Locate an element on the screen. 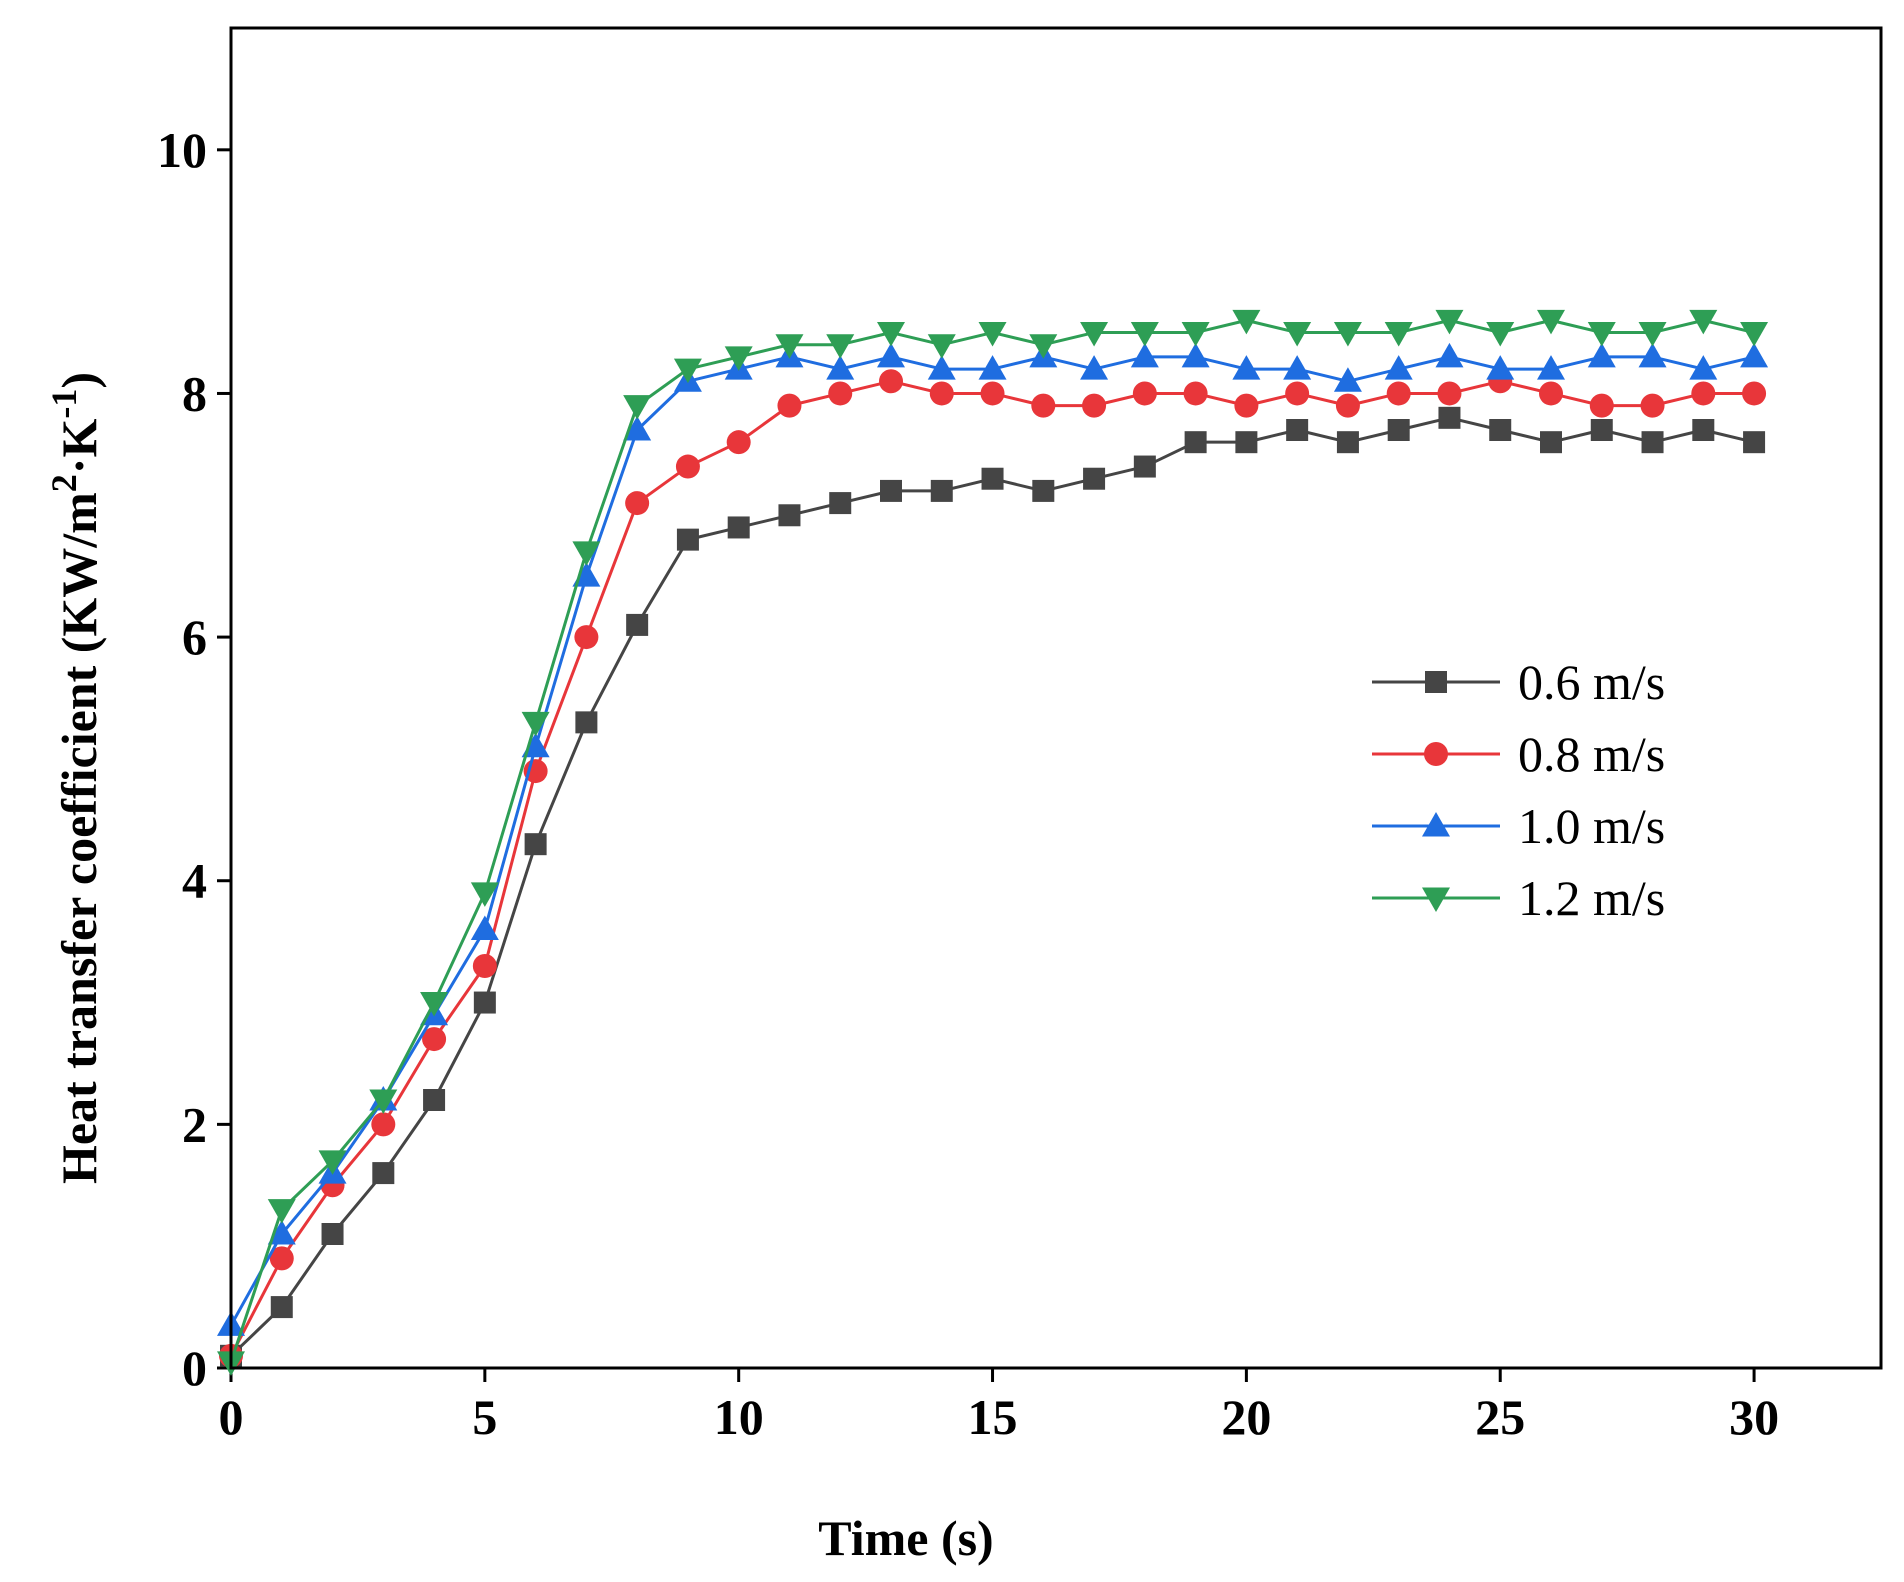 This screenshot has width=1904, height=1582. y-axis-title: Heat transfer coefficient (KW/m2·K-1) is located at coordinates (75, 778).